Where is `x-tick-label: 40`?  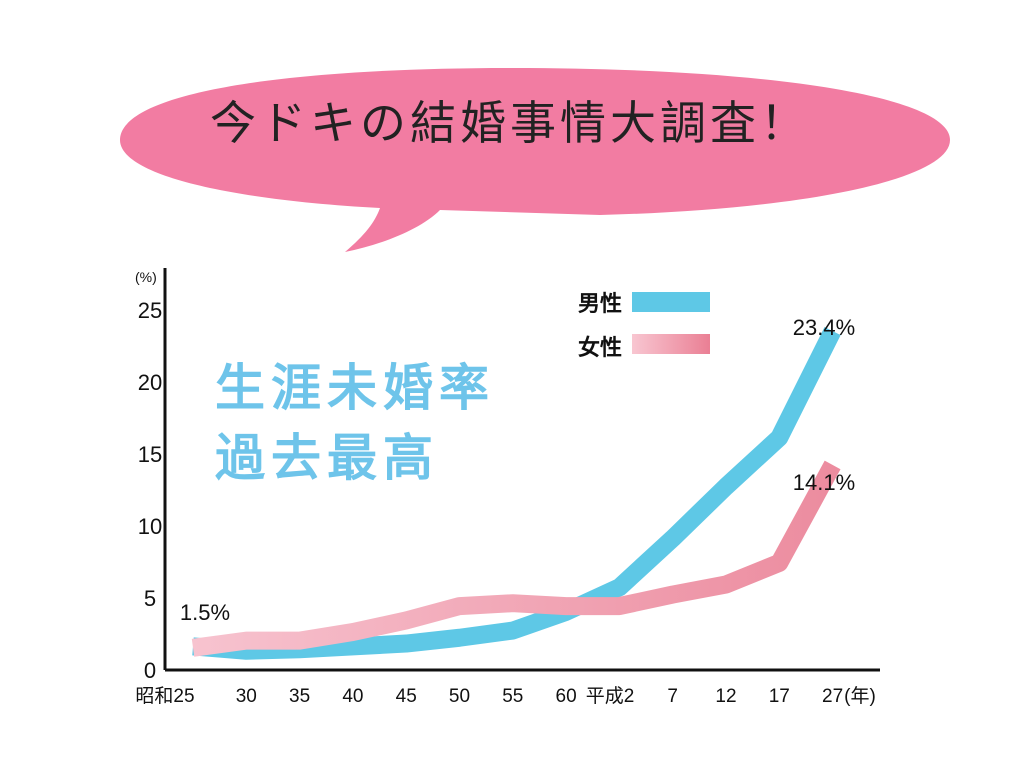 x-tick-label: 40 is located at coordinates (352, 696).